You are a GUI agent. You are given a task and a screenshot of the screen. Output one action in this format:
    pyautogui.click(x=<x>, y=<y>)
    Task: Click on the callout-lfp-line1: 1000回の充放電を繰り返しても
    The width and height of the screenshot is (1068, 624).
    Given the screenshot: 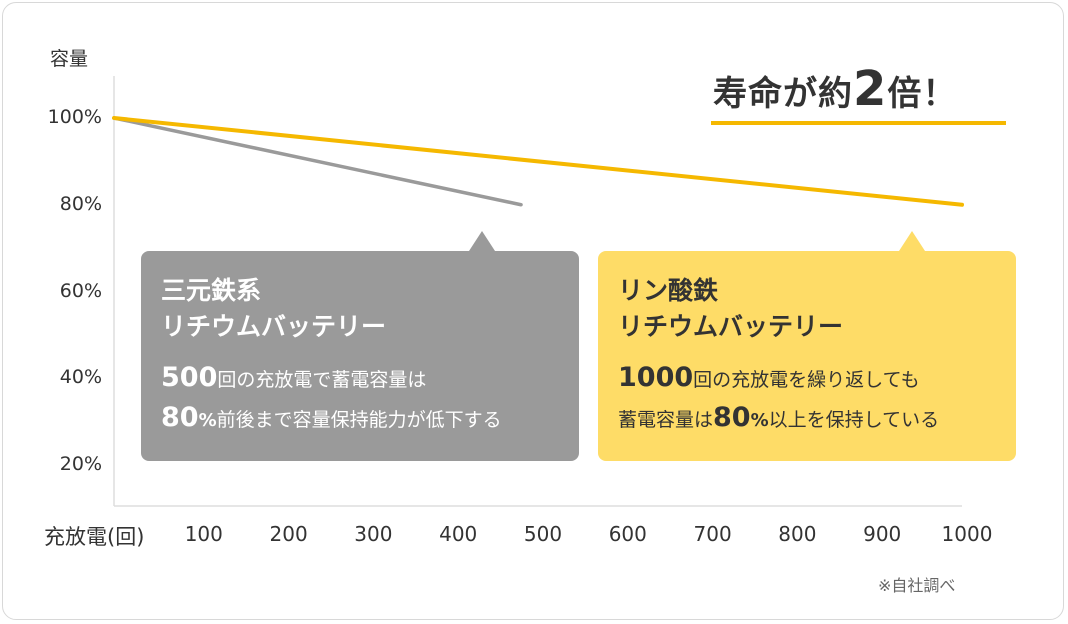 What is the action you would take?
    pyautogui.click(x=807, y=379)
    